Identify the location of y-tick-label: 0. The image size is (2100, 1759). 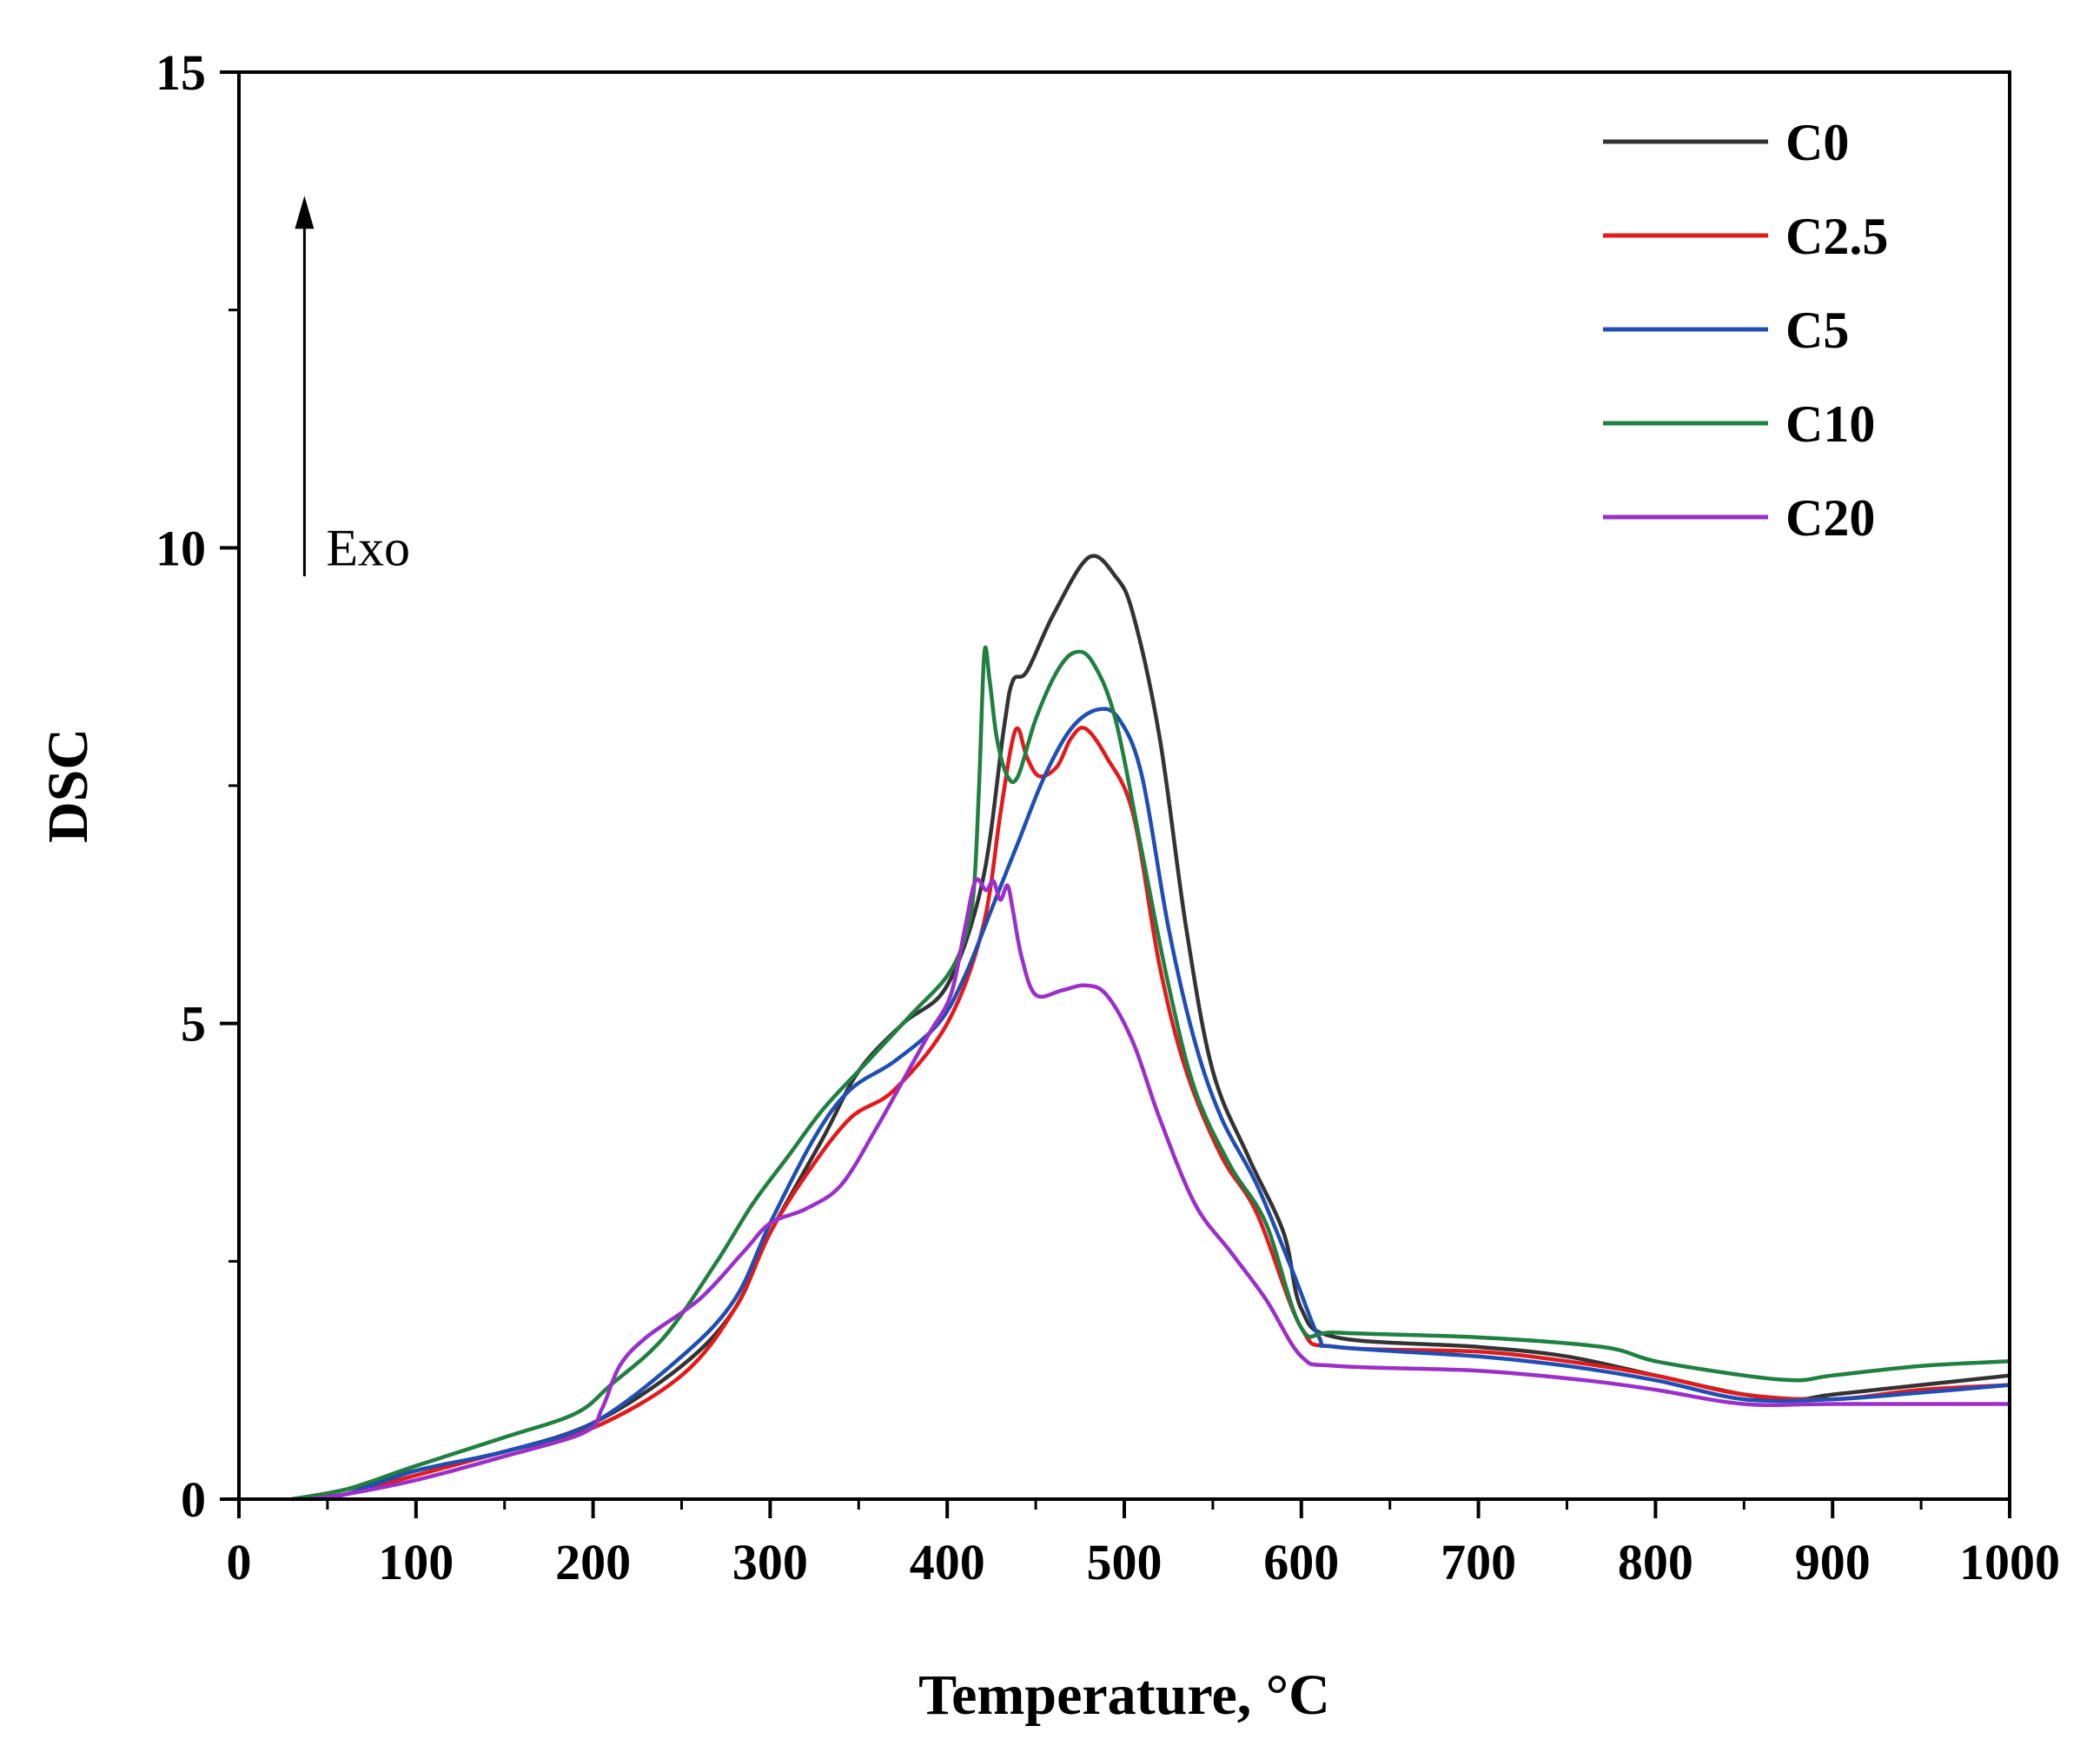
(193, 1499).